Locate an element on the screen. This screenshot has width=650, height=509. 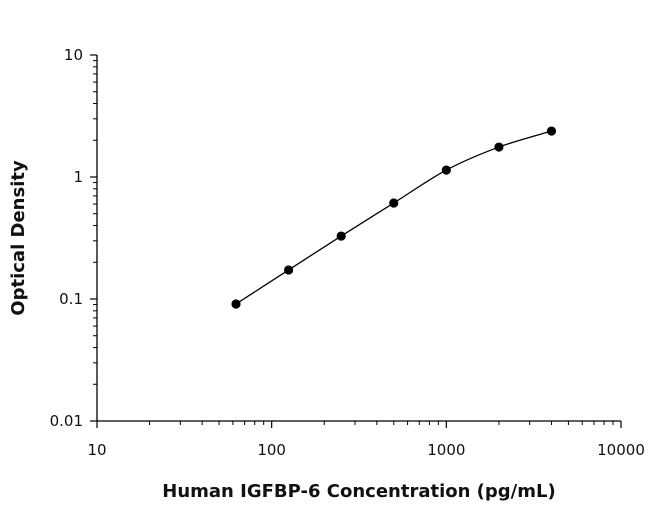
y-tick-label: 1 is located at coordinates (78, 177).